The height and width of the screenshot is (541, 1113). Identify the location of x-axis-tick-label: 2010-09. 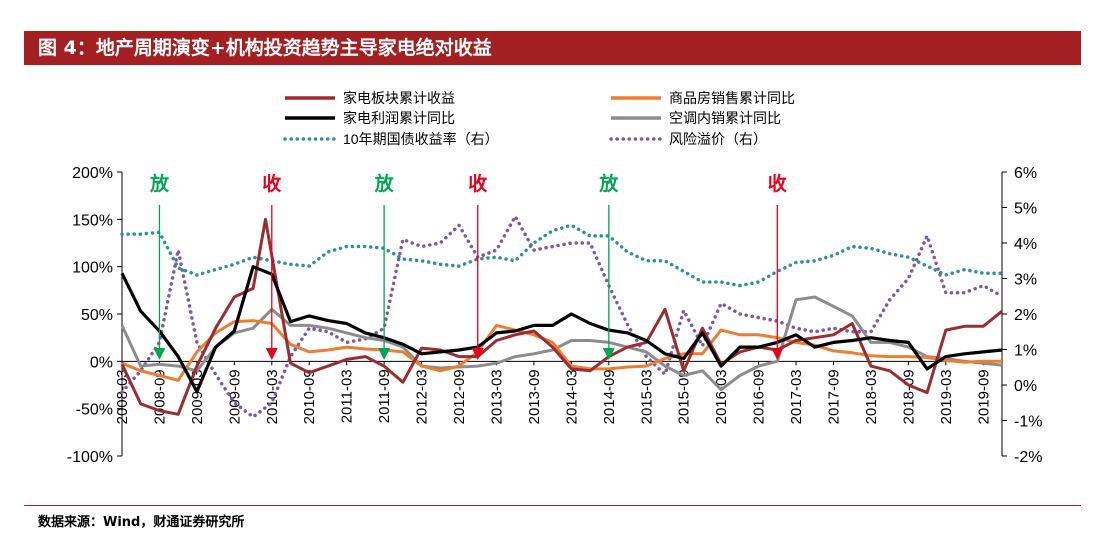
(309, 396).